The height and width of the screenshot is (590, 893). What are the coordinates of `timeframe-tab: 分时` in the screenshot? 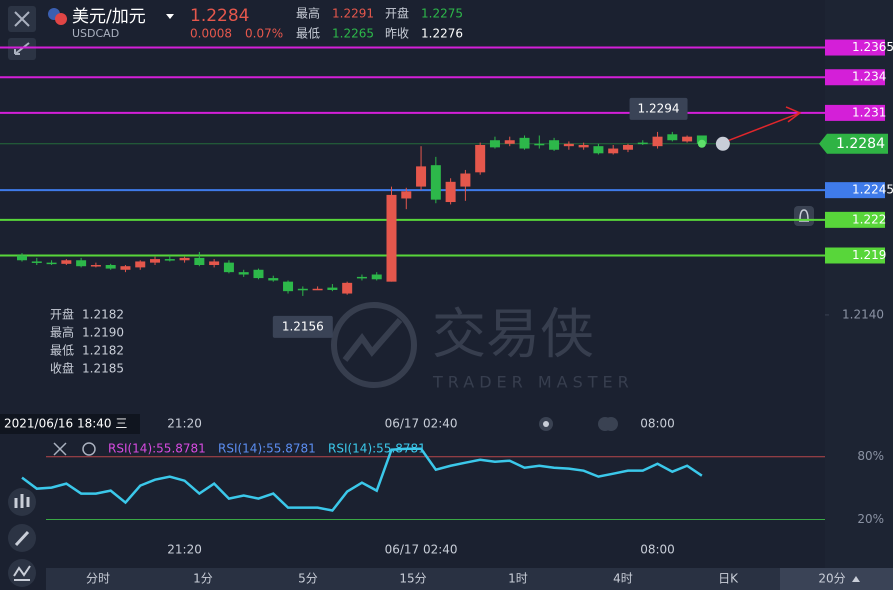 It's located at (98, 579).